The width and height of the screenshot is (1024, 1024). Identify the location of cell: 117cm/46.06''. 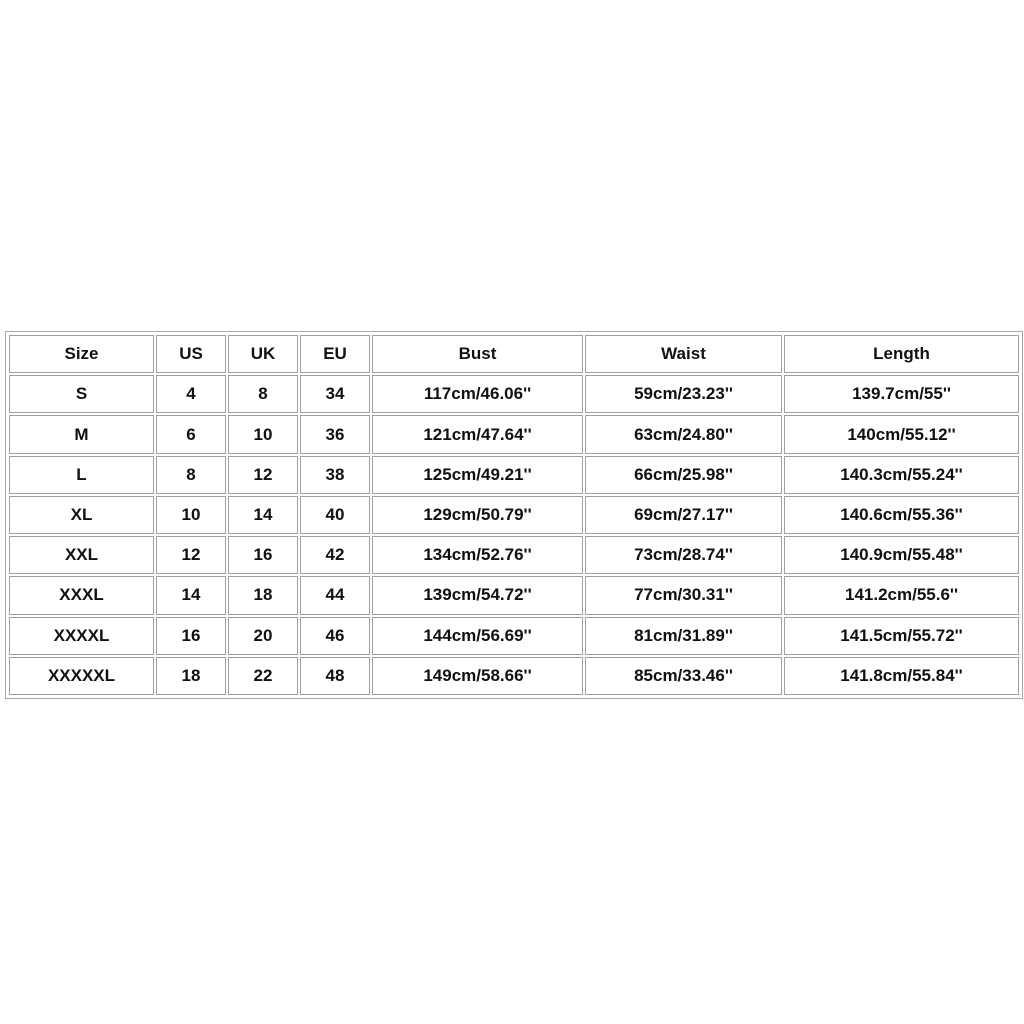
(477, 394).